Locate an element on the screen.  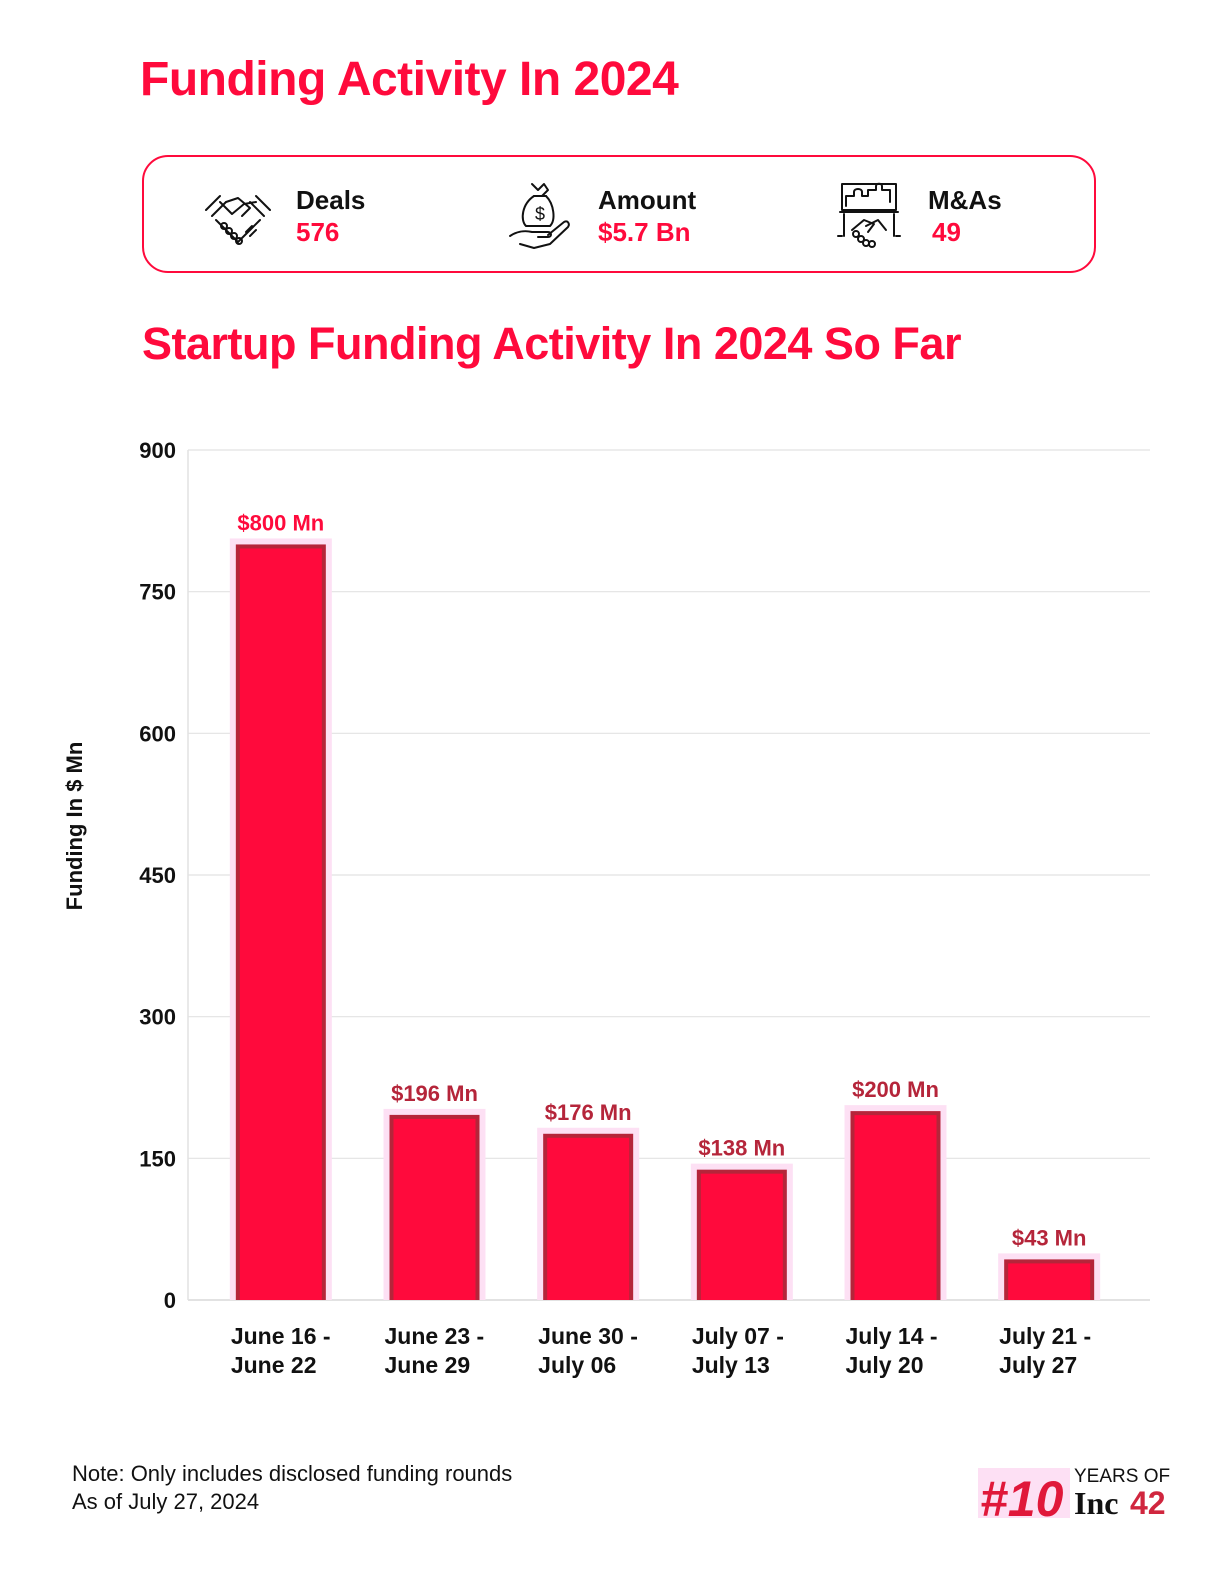
y-tick-label: 450 is located at coordinates (157, 875).